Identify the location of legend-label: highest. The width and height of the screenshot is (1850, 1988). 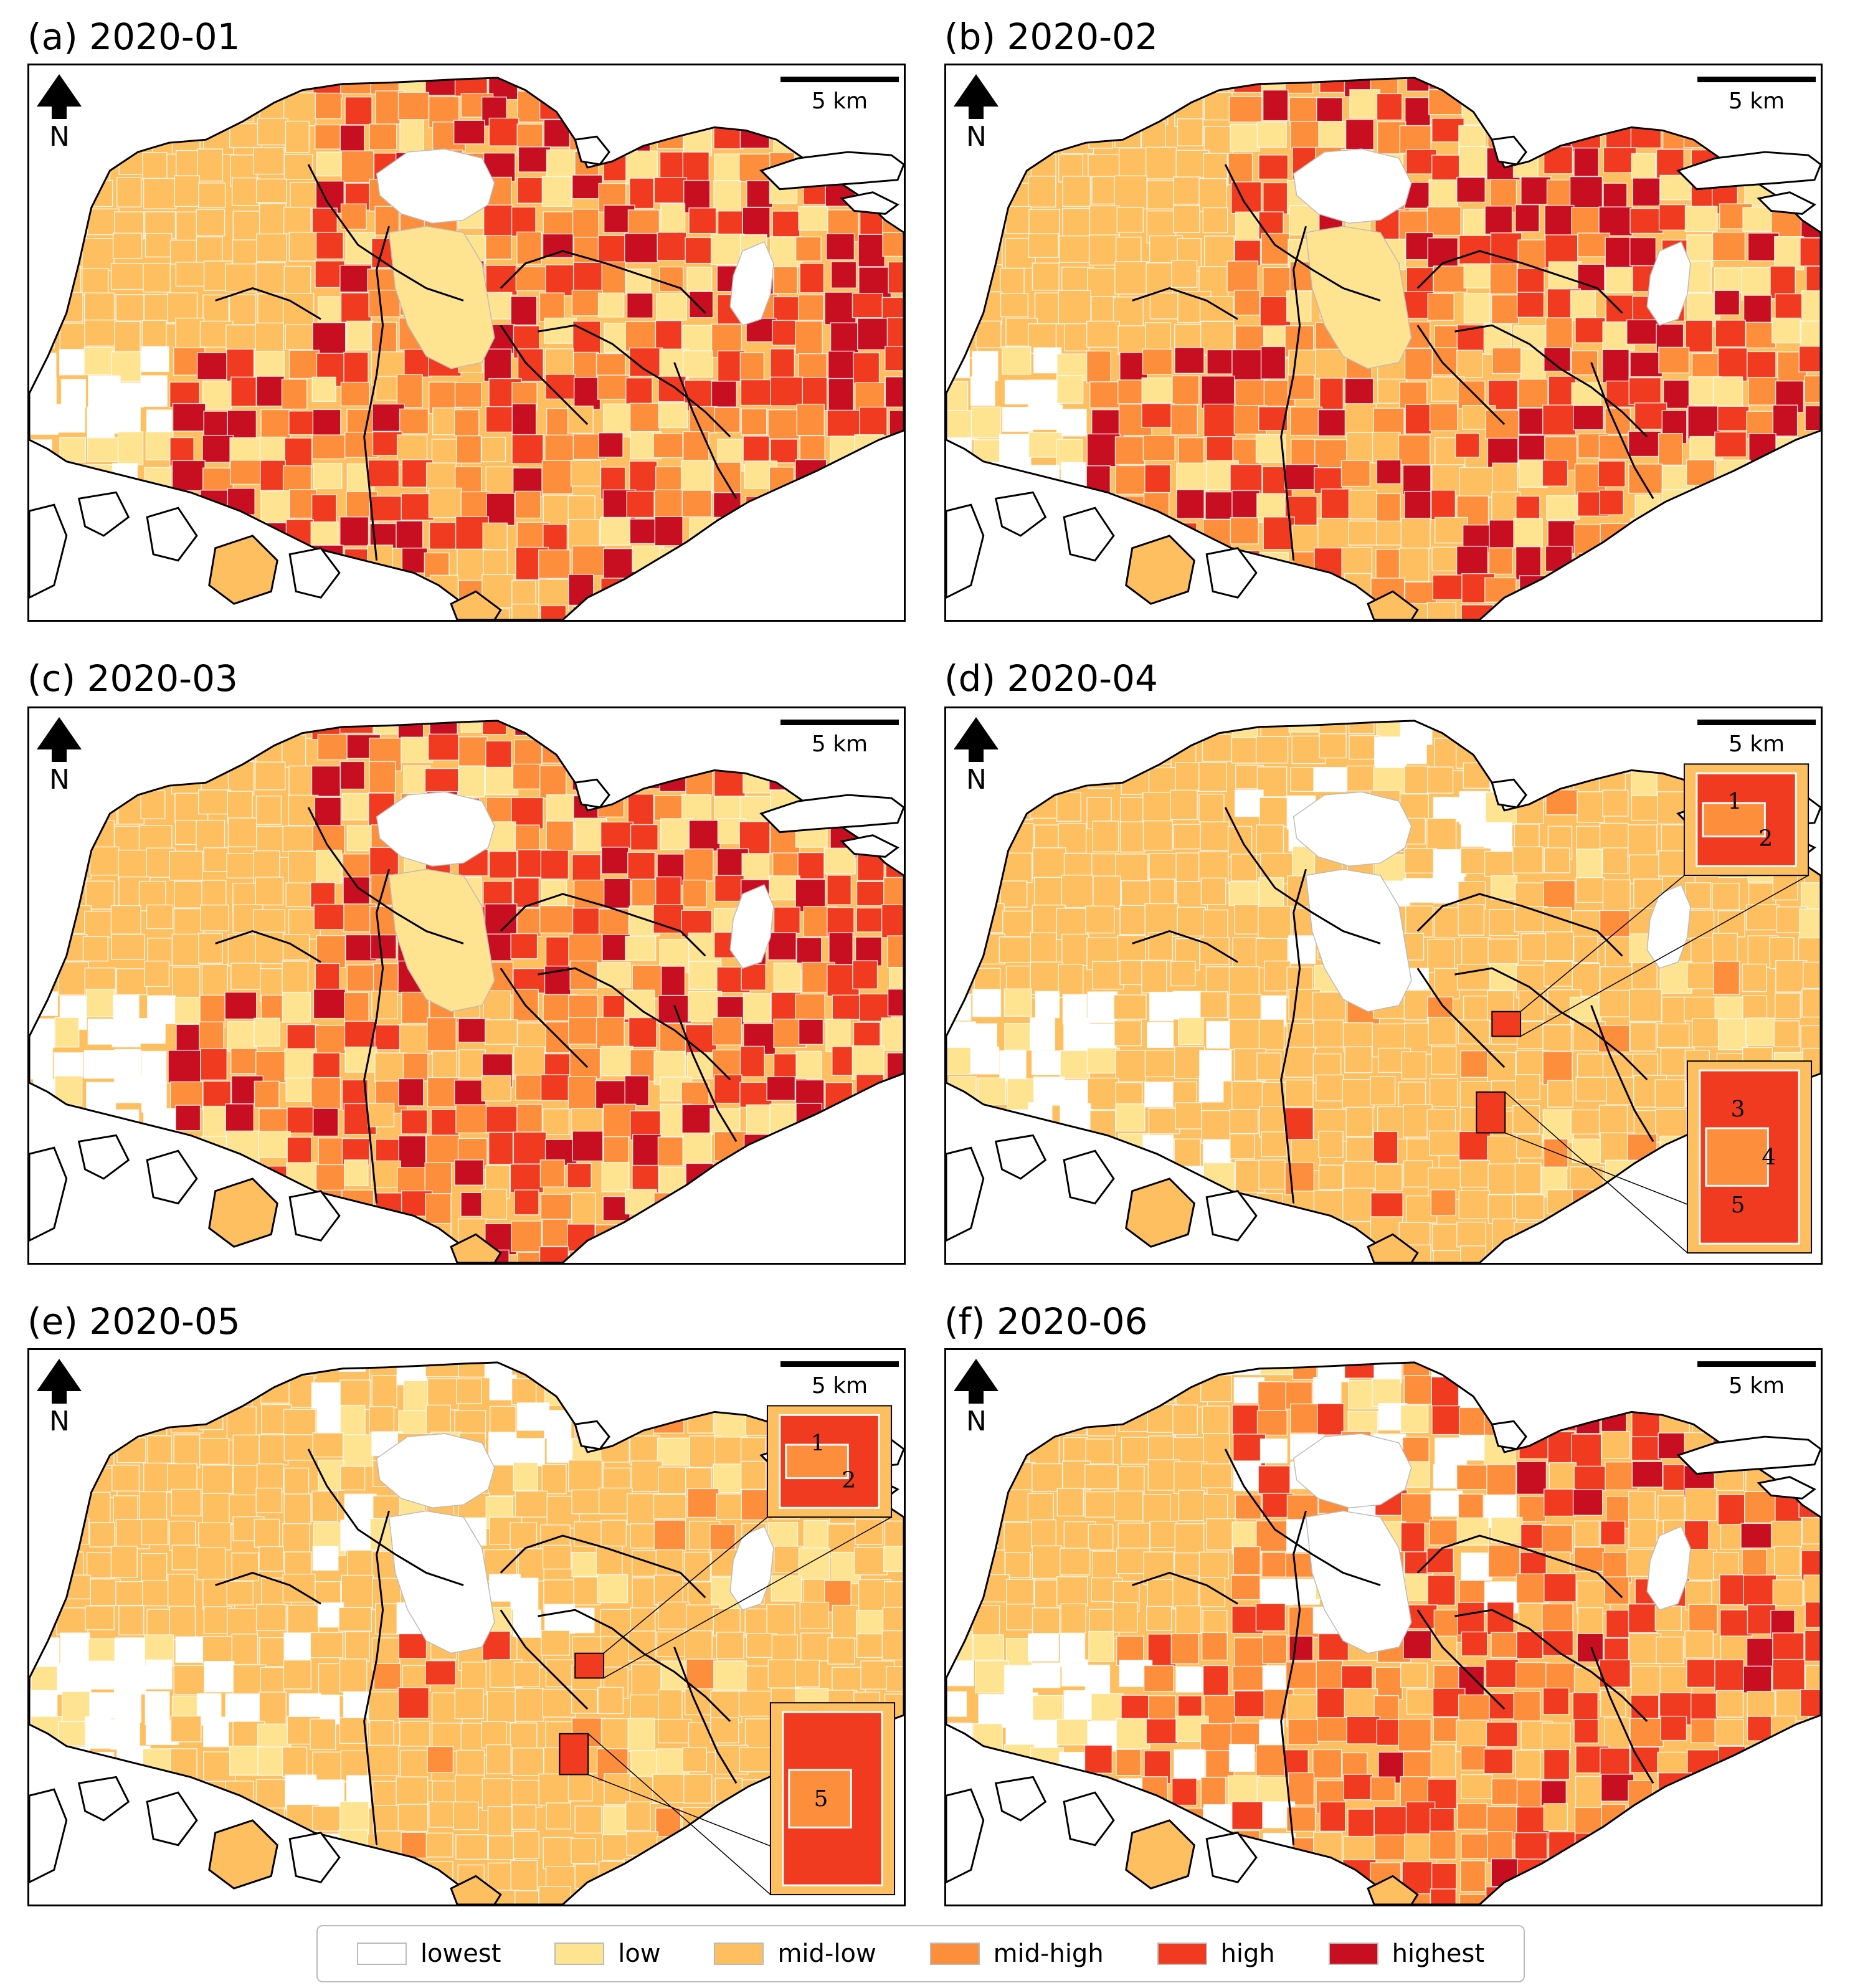
(1438, 1953).